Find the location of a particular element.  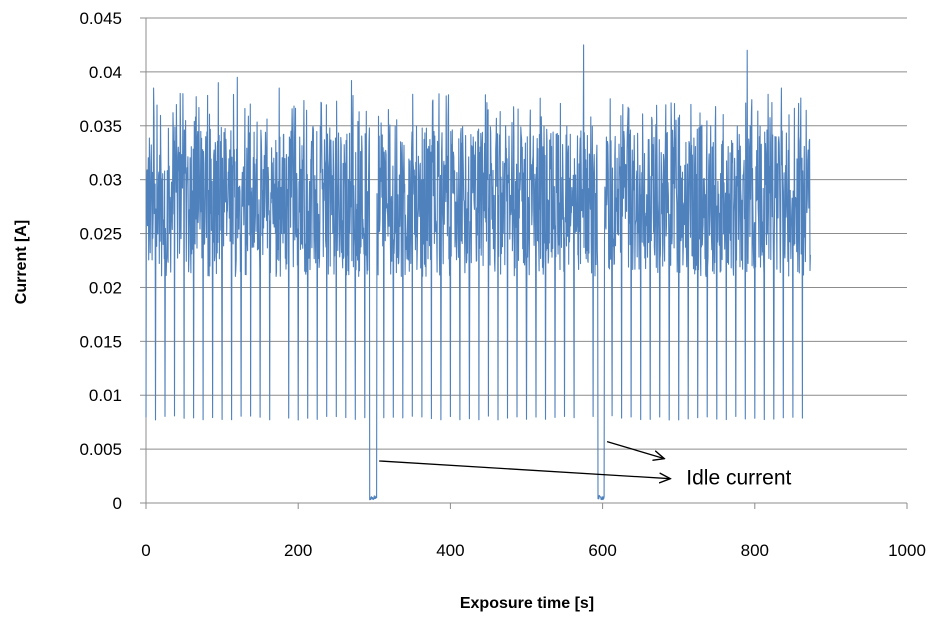

y-tick-label: 0.025 is located at coordinates (100, 234).